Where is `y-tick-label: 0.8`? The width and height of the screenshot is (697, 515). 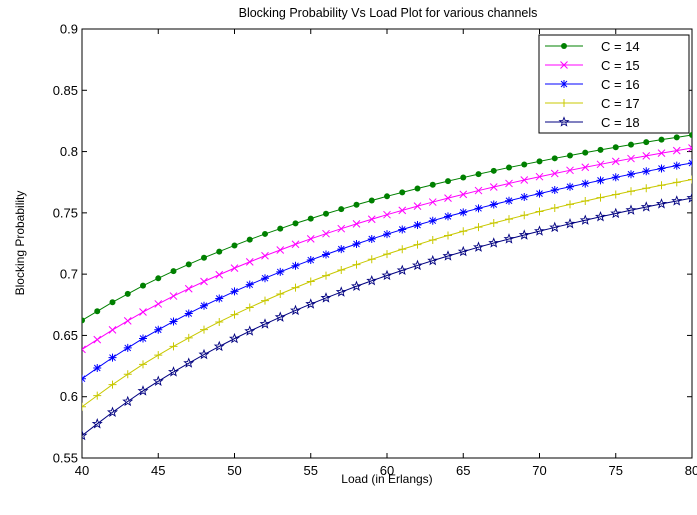 y-tick-label: 0.8 is located at coordinates (69, 151).